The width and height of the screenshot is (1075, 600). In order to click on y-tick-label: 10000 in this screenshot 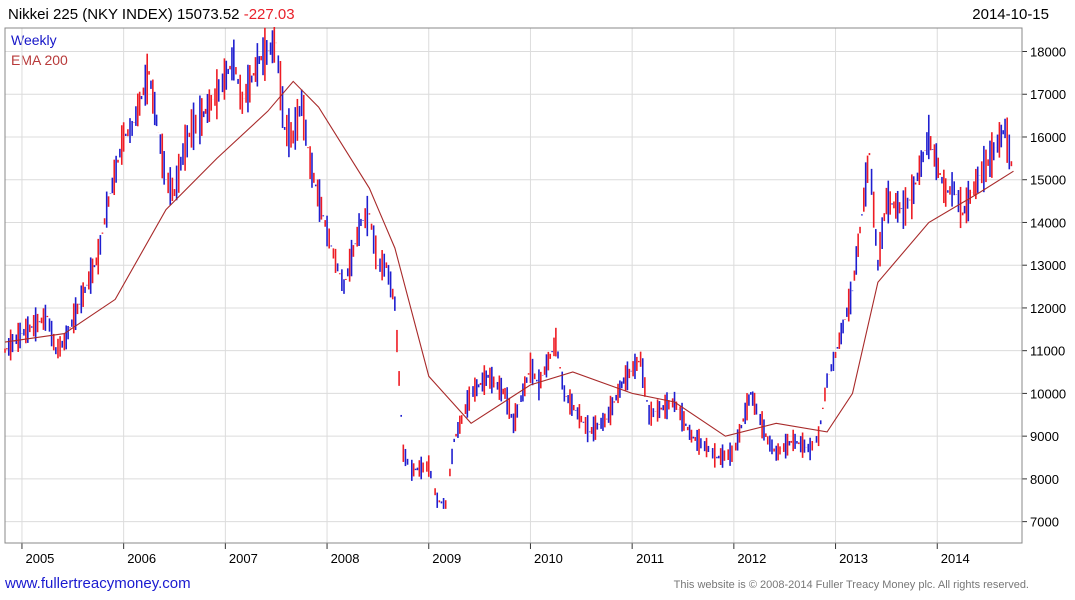, I will do `click(1048, 393)`.